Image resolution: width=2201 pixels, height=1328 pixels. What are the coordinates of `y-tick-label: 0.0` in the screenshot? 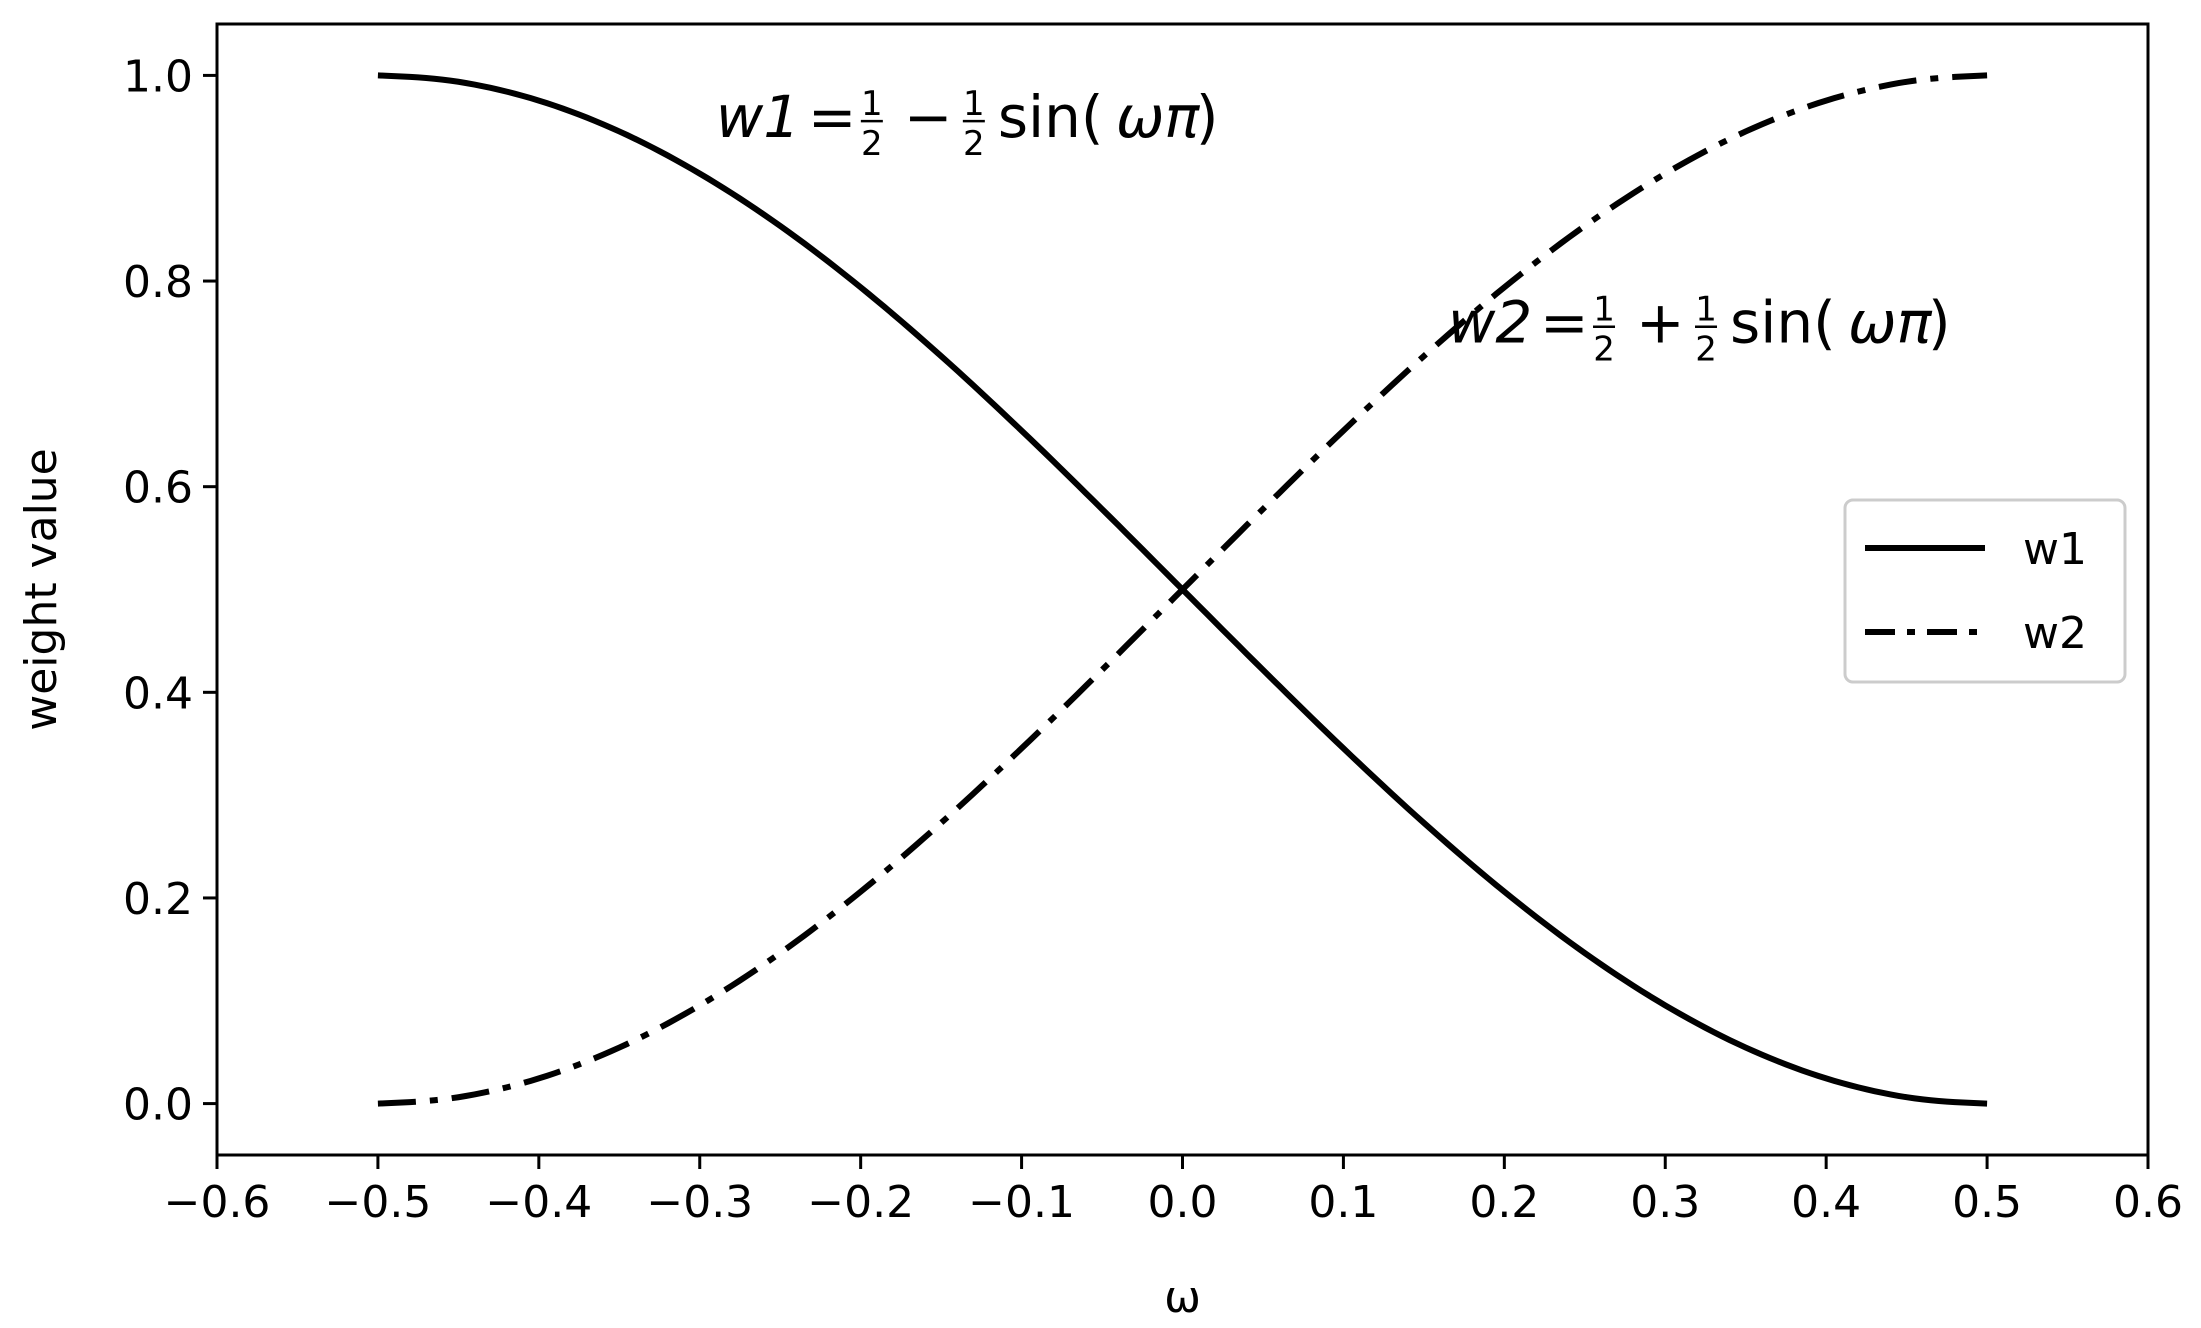 It's located at (158, 1105).